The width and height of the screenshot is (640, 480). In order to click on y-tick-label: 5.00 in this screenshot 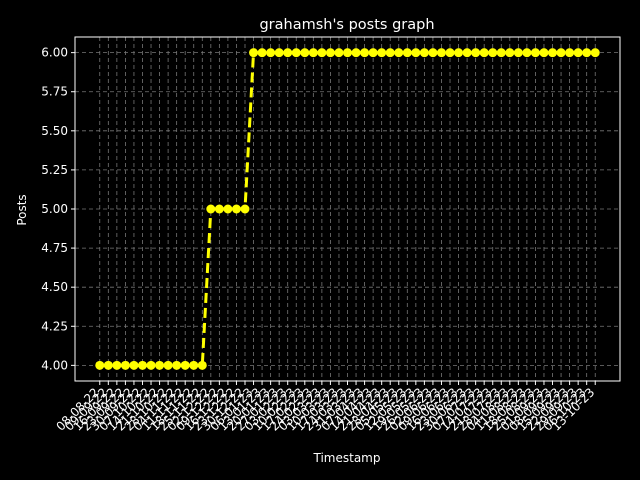, I will do `click(54, 209)`.